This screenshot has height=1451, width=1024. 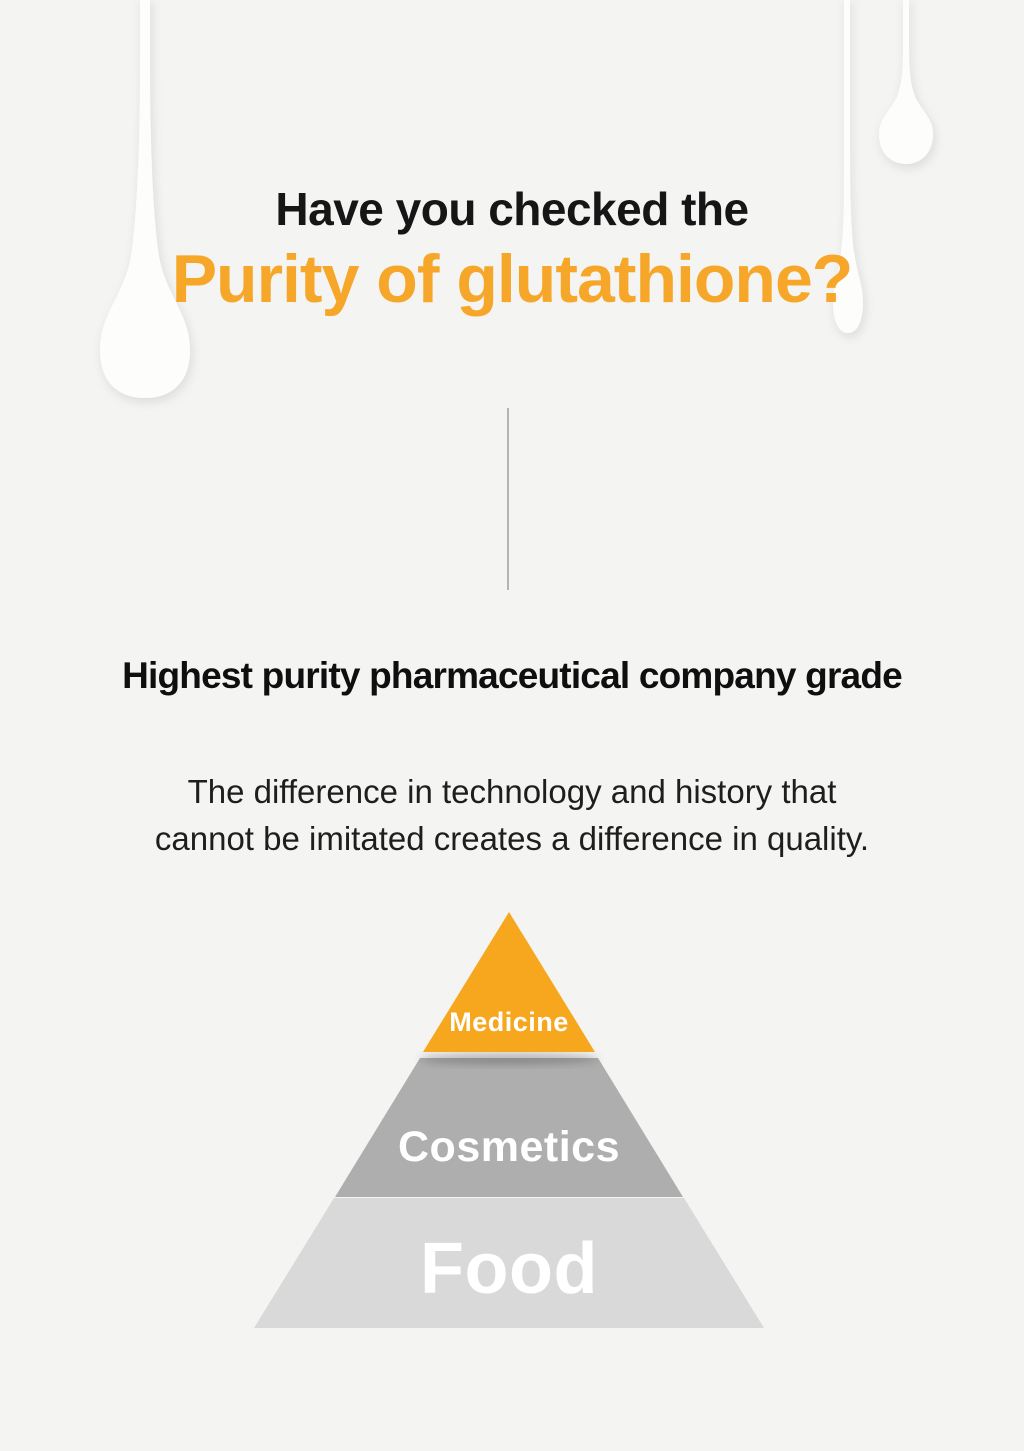 What do you see at coordinates (509, 982) in the screenshot?
I see `pyramid-tier-medicine` at bounding box center [509, 982].